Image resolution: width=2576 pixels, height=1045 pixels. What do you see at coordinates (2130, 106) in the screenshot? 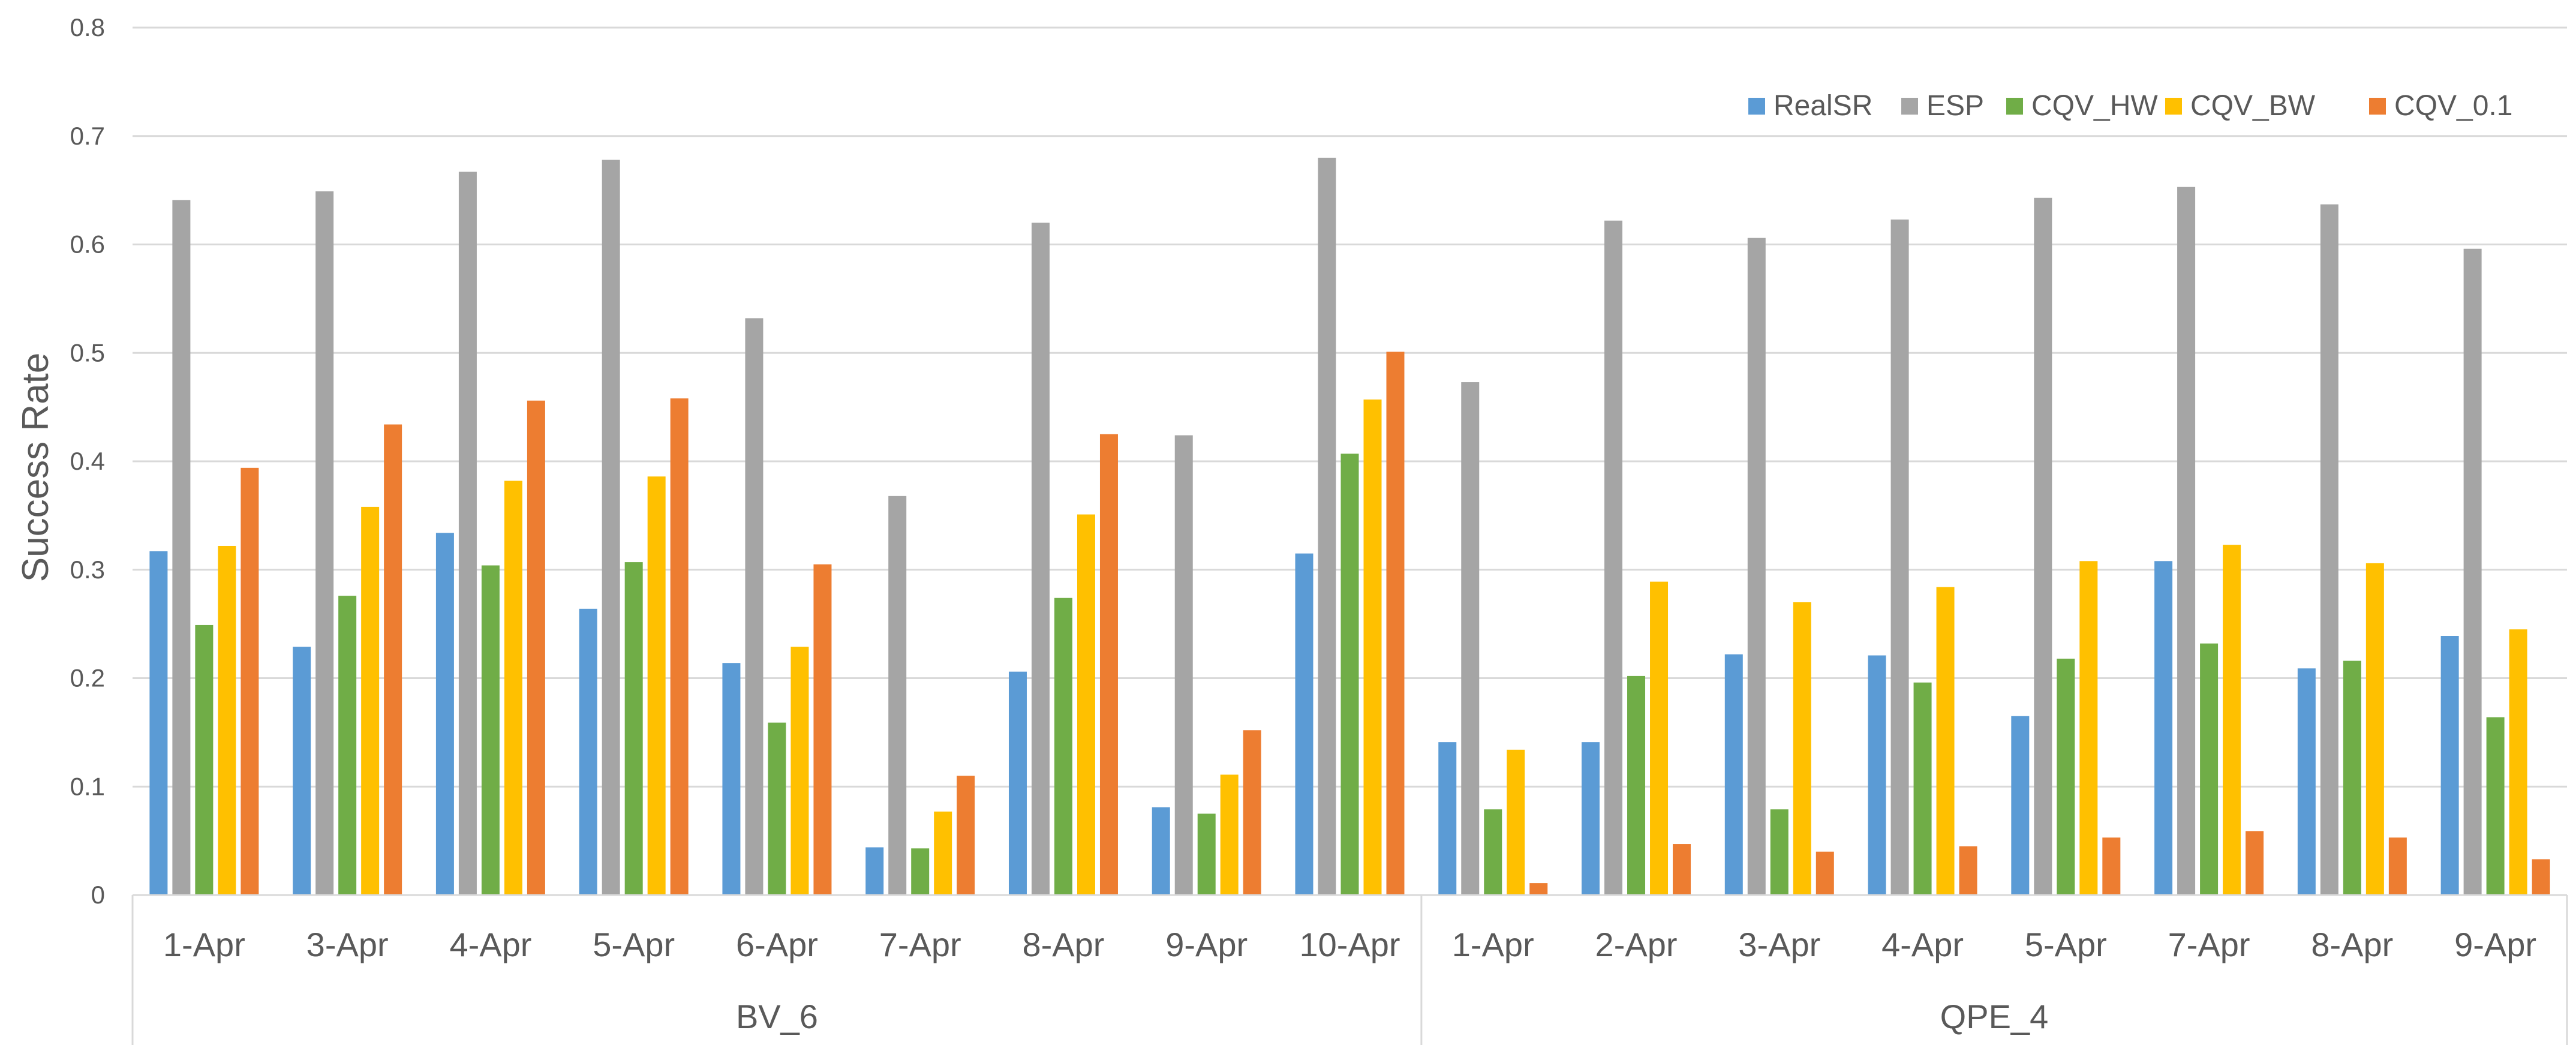
I see `legend: RealSR ESP CQV_HW CQV_BW CQV_0.1` at bounding box center [2130, 106].